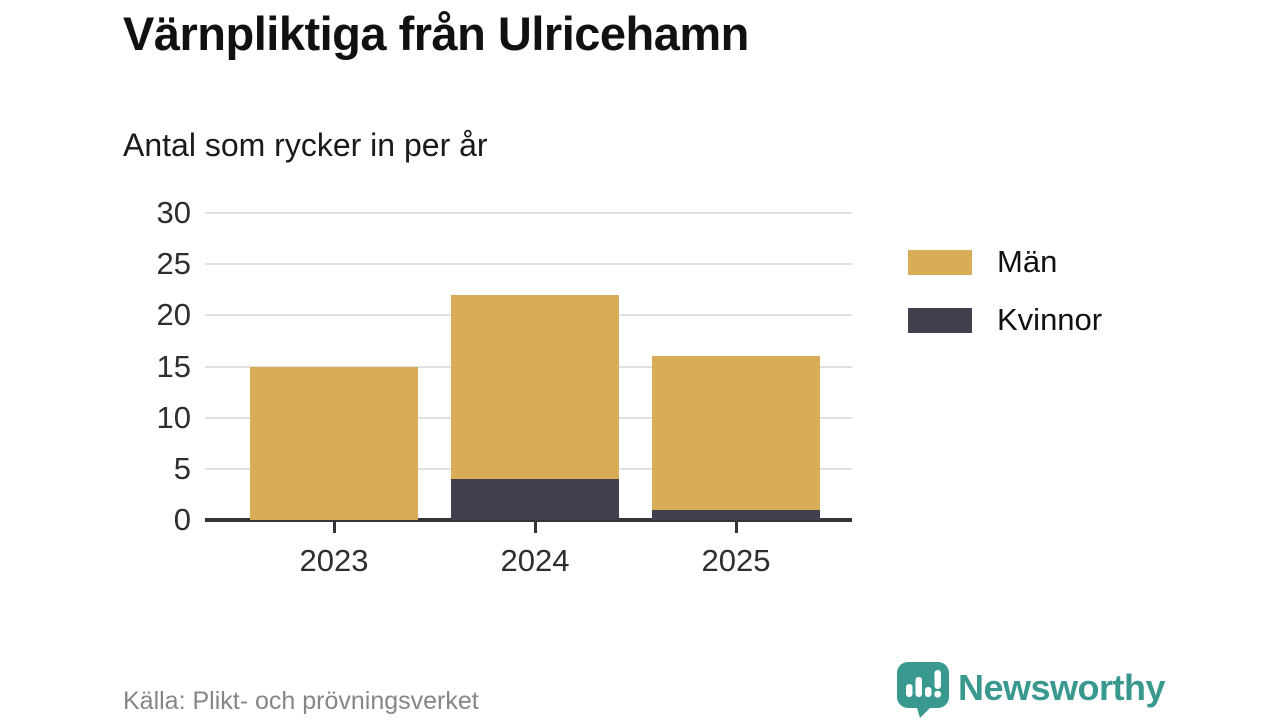 This screenshot has height=720, width=1280. What do you see at coordinates (736, 514) in the screenshot?
I see `bar-segment-kvinnor-2025` at bounding box center [736, 514].